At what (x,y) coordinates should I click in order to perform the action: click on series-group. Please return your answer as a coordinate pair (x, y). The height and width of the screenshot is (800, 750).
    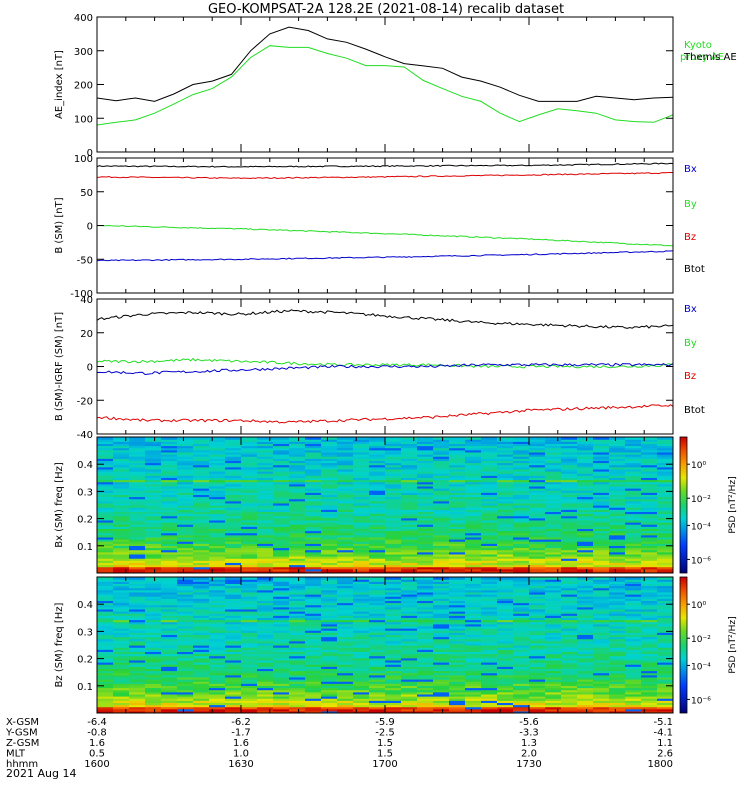
    Looking at the image, I should click on (385, 366).